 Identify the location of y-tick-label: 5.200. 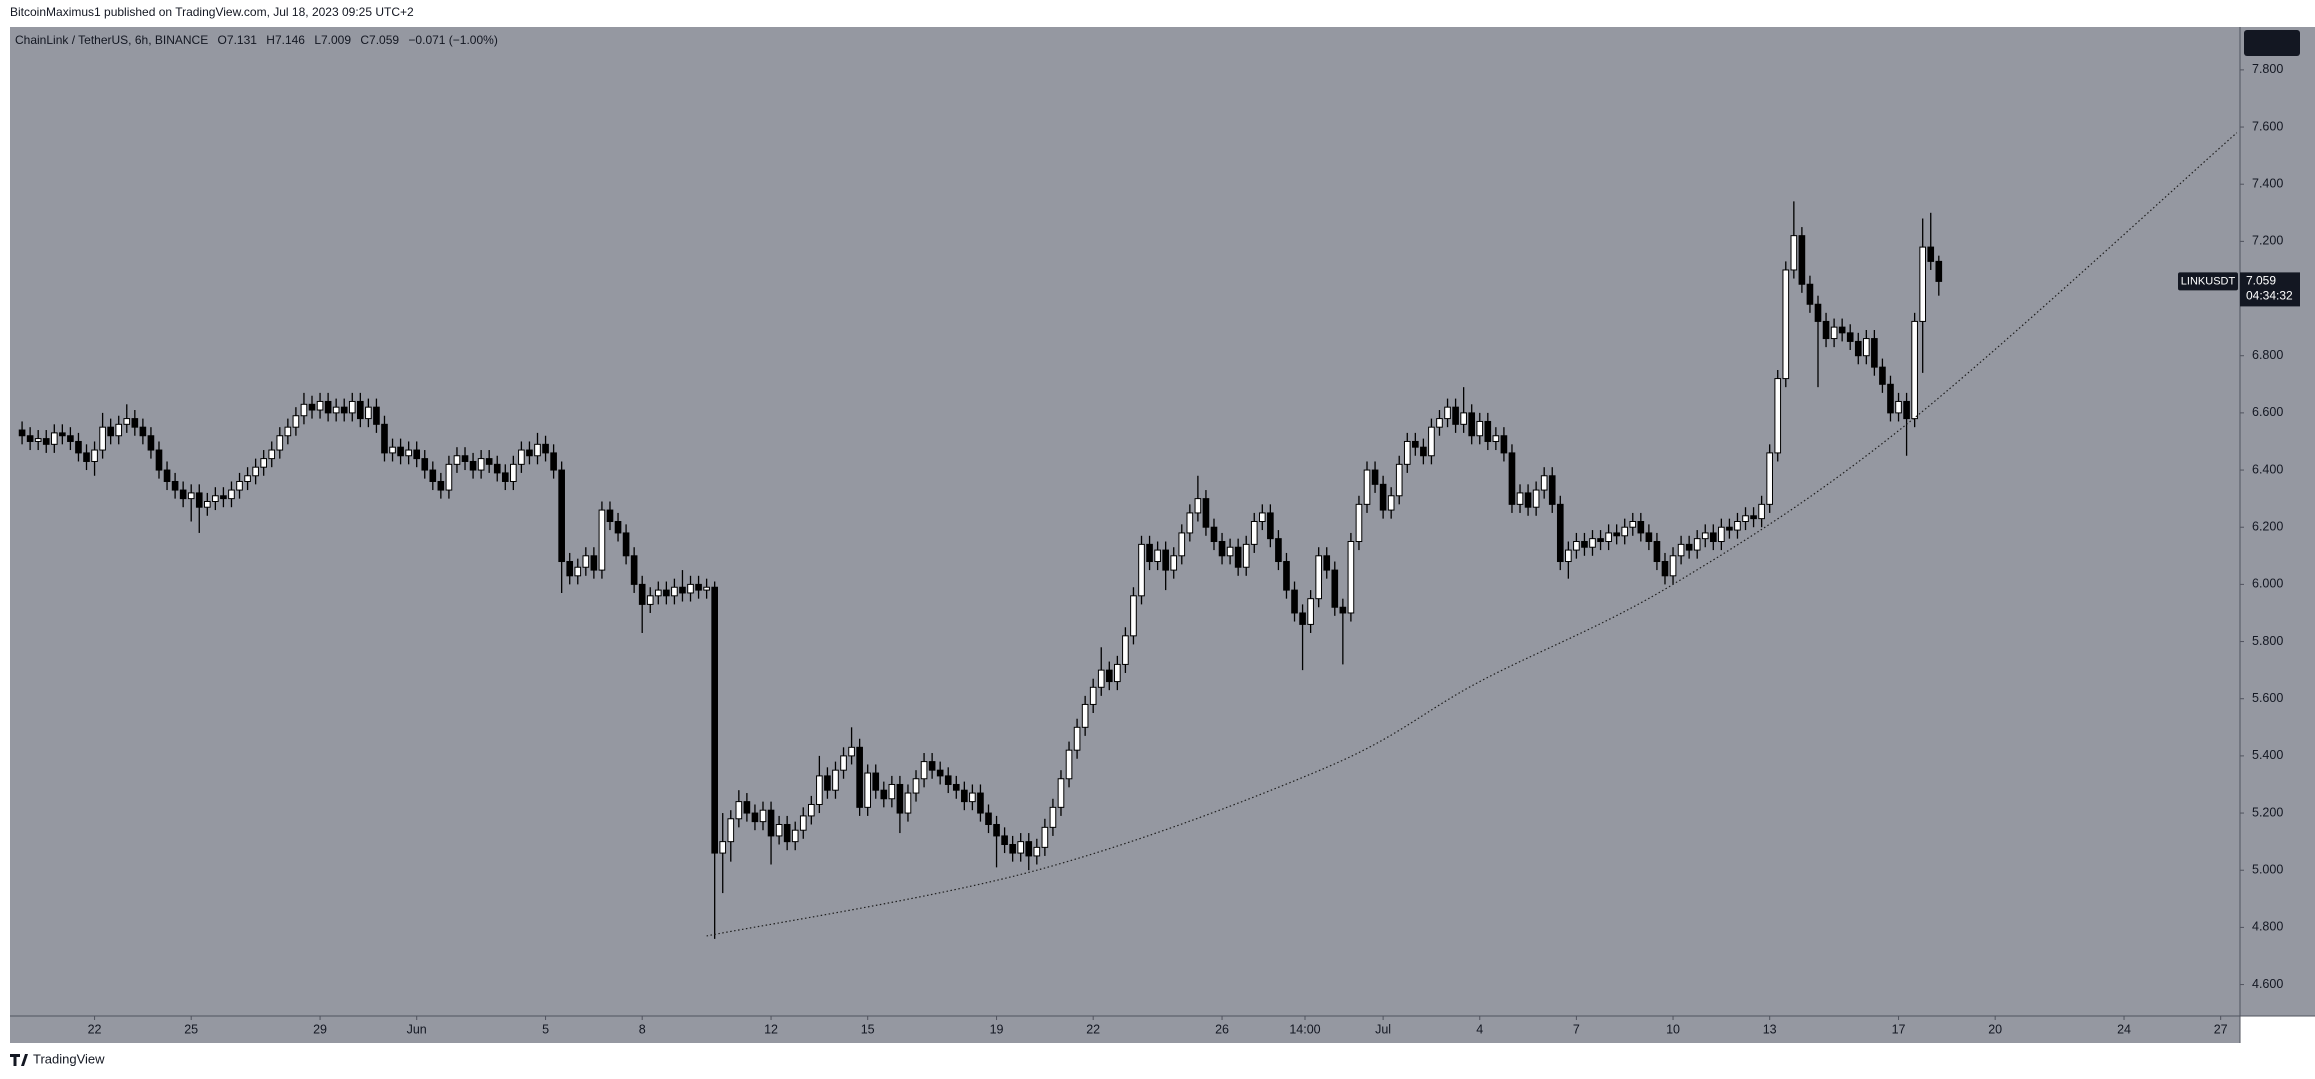
(2267, 812).